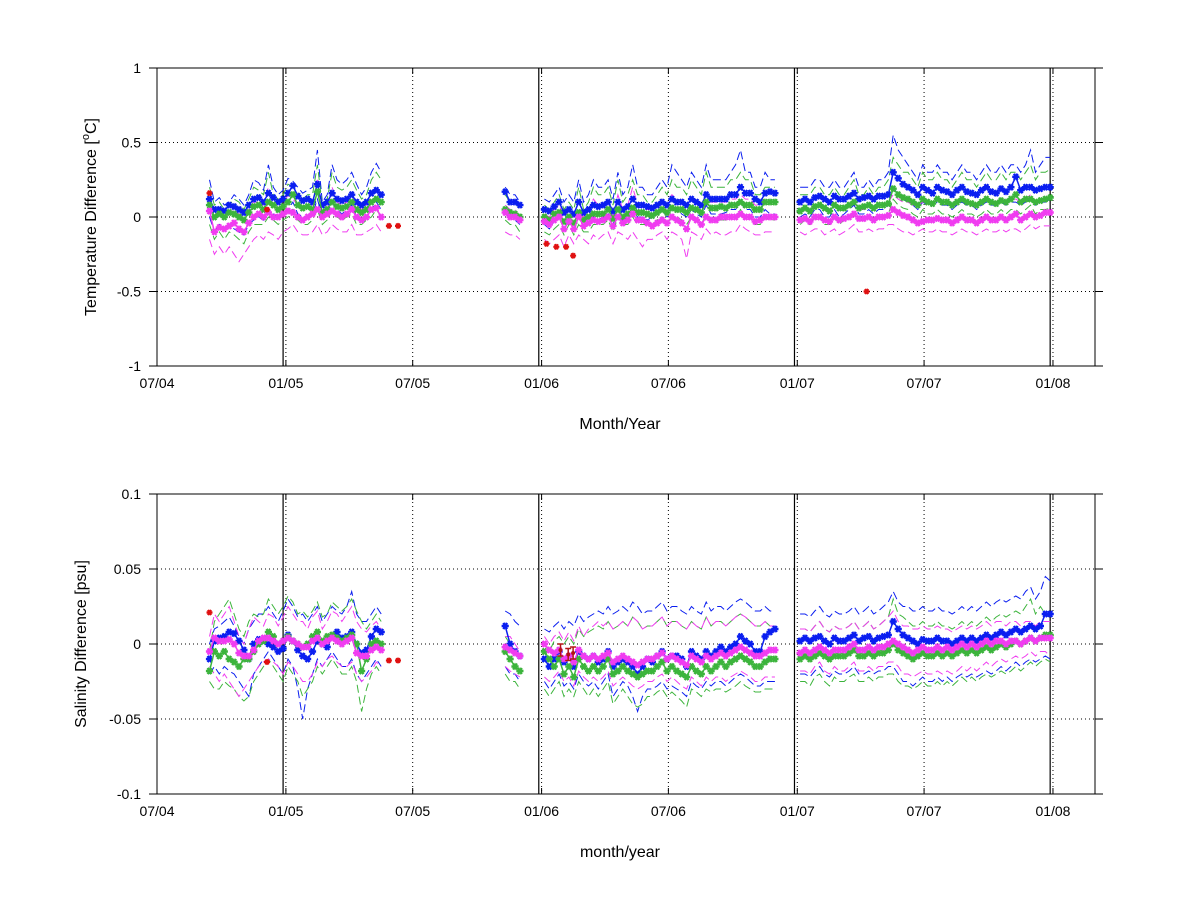 This screenshot has height=900, width=1200. I want to click on salinity-x-tick-label: 07/05, so click(412, 811).